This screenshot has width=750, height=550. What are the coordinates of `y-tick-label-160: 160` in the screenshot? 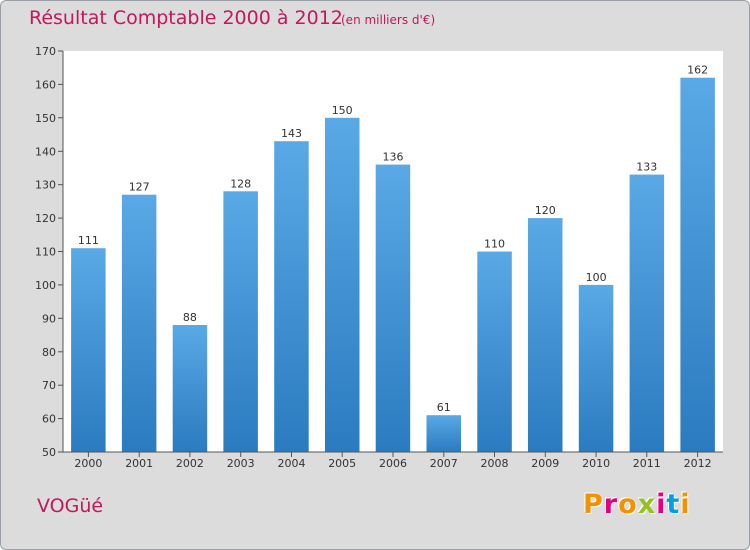 It's located at (45, 84).